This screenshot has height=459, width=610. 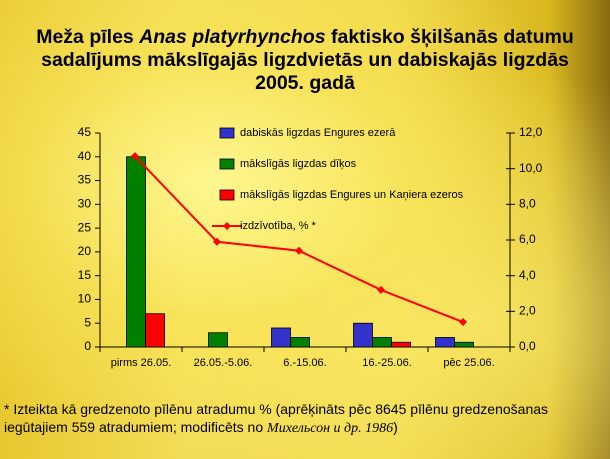 What do you see at coordinates (85, 227) in the screenshot?
I see `y-tick-label: 25` at bounding box center [85, 227].